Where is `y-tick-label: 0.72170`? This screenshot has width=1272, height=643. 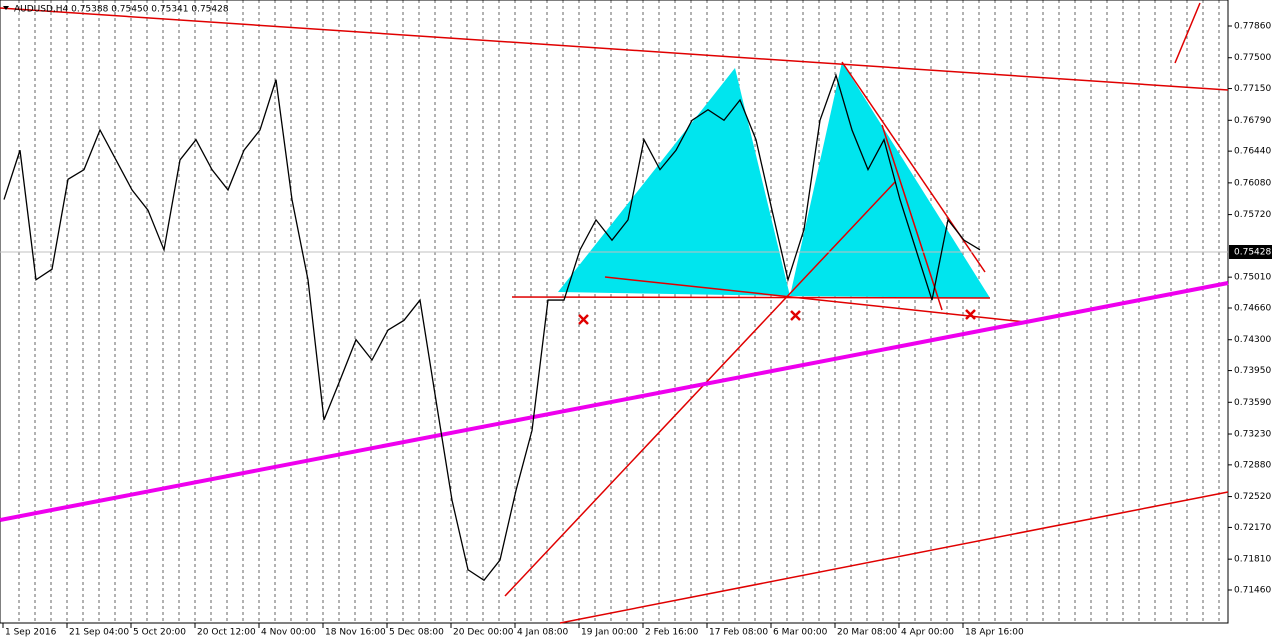
y-tick-label: 0.72170 is located at coordinates (1252, 528).